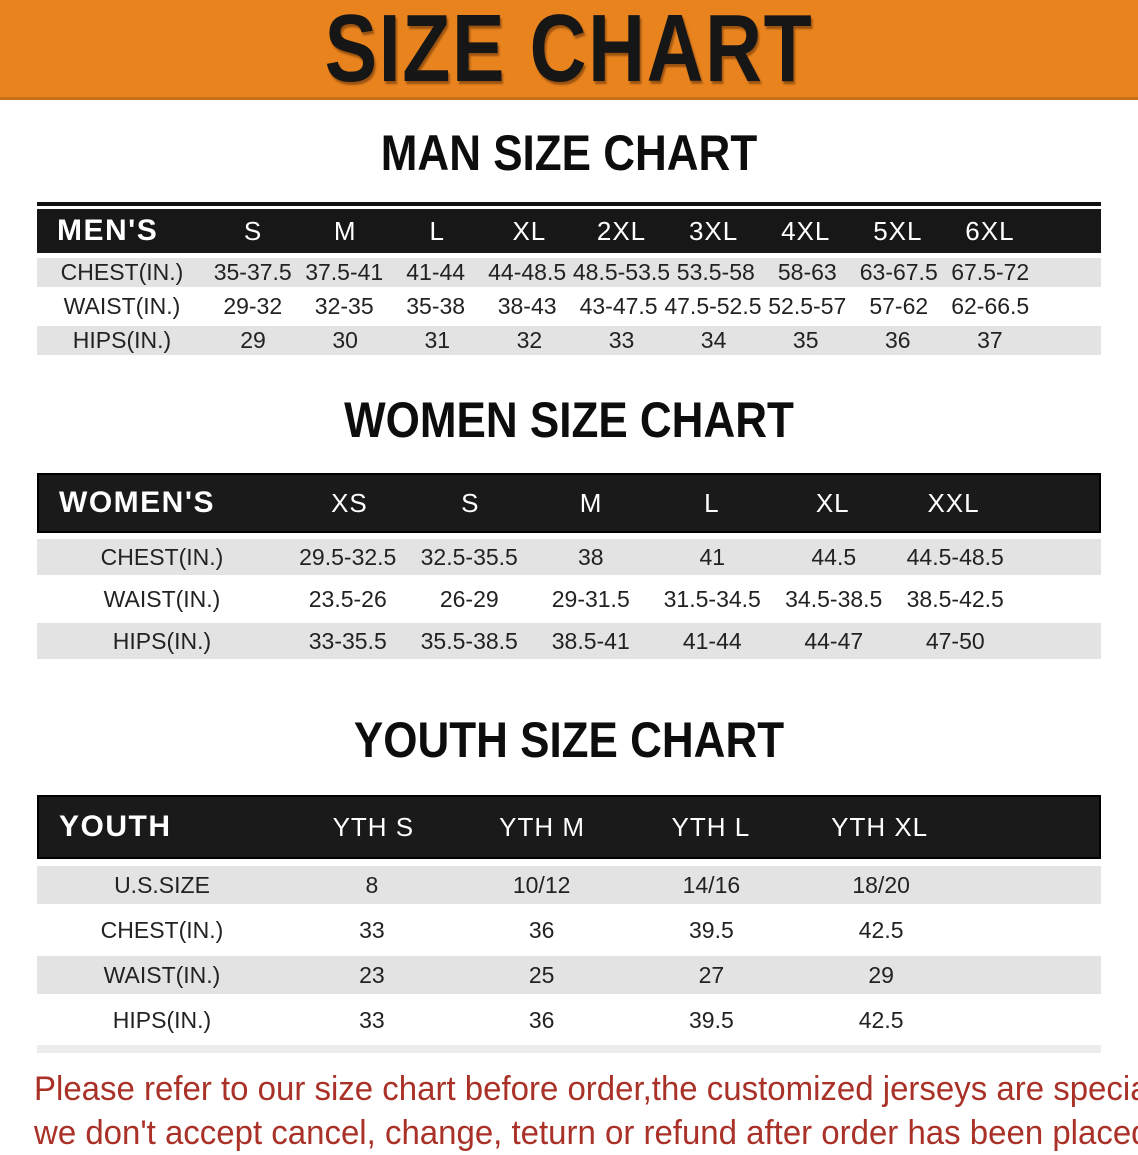 The image size is (1138, 1155). What do you see at coordinates (711, 826) in the screenshot?
I see `size-column-header: YTH L` at bounding box center [711, 826].